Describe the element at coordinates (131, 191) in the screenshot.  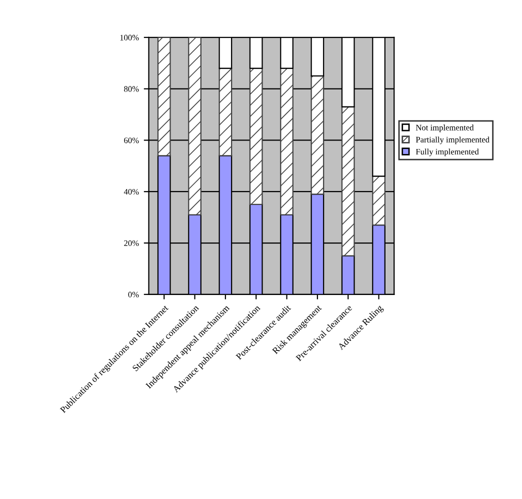
I see `y-tick-label: 40%` at that location.